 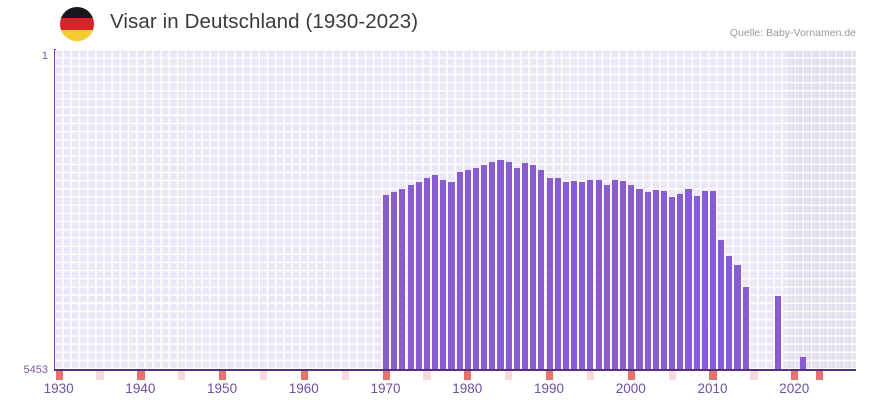 I want to click on y-axis-min-label: 5453, so click(x=35, y=370).